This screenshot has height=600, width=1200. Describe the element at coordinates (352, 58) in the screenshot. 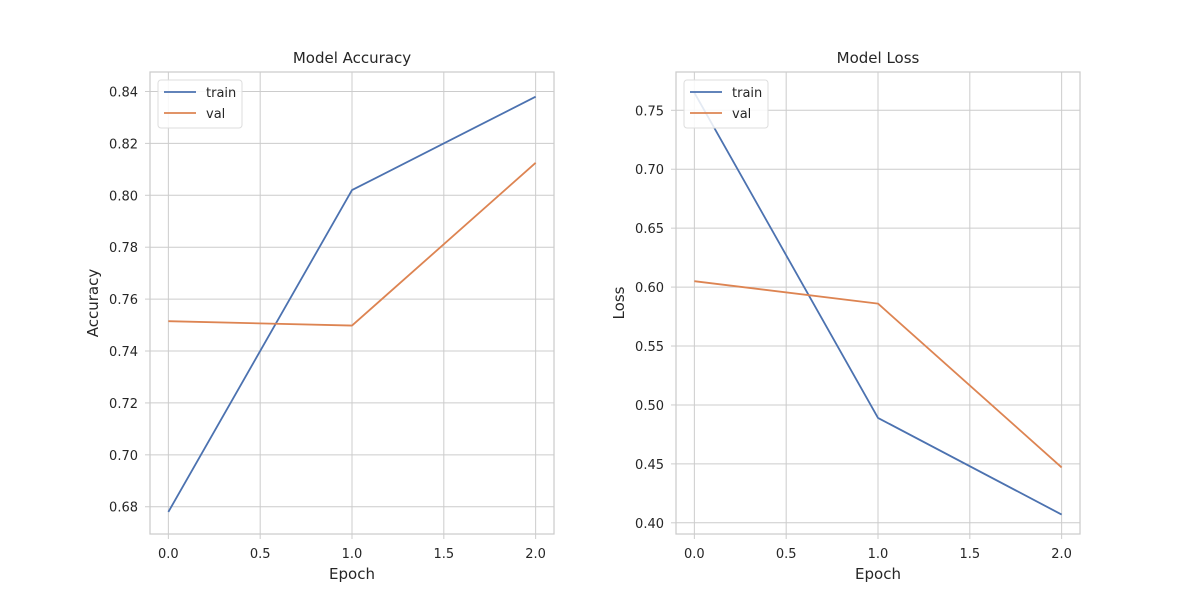

I see `accuracy-chart-title: Model Accuracy` at that location.